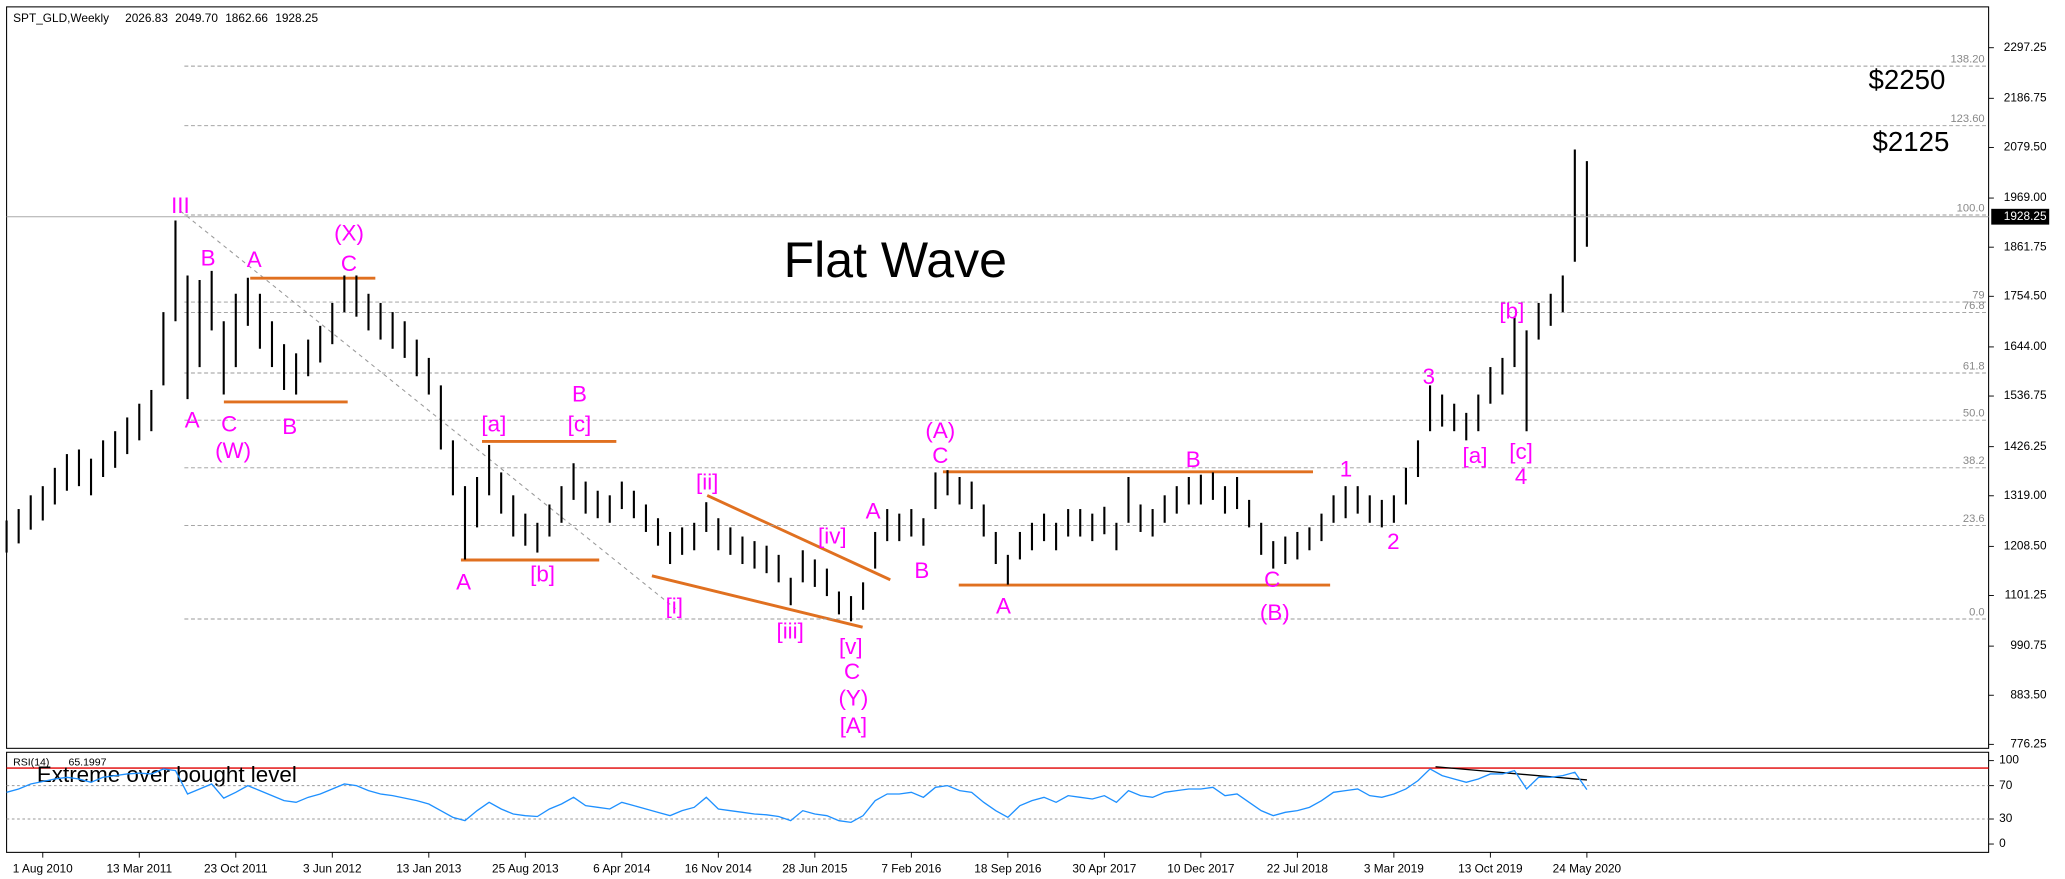  I want to click on fib-label: 38.2, so click(1974, 461).